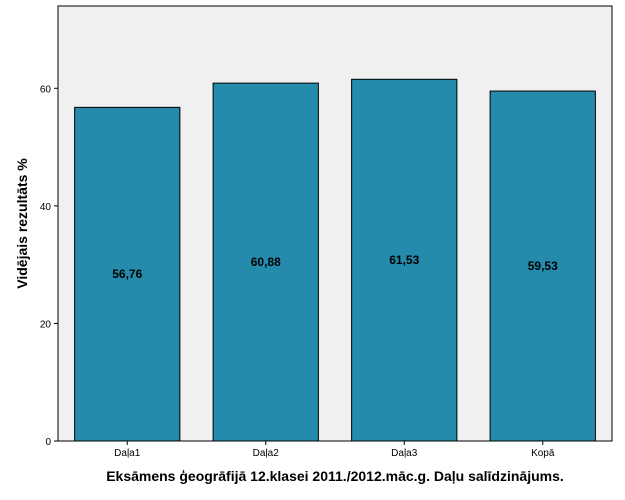  Describe the element at coordinates (22, 223) in the screenshot. I see `y-axis-title: Vidējais rezultāts %` at that location.